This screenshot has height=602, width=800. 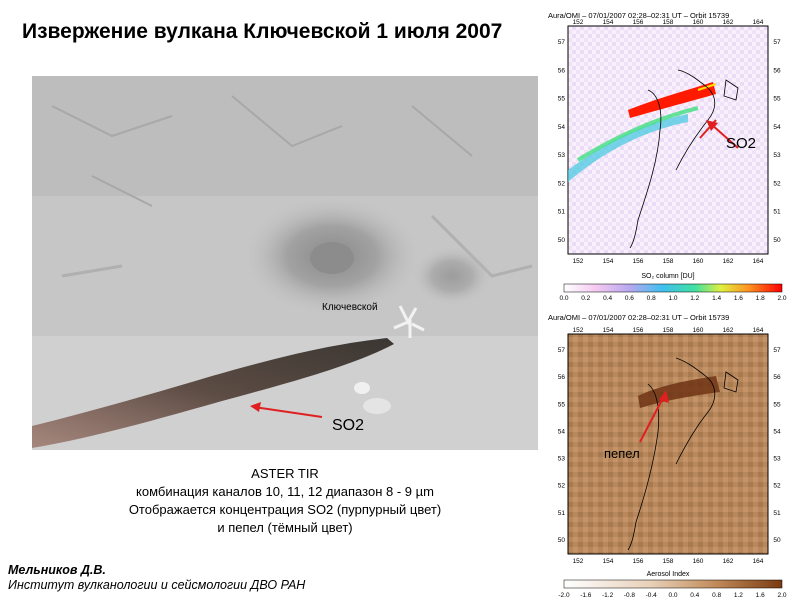 What do you see at coordinates (673, 288) in the screenshot?
I see `so2-colorbar` at bounding box center [673, 288].